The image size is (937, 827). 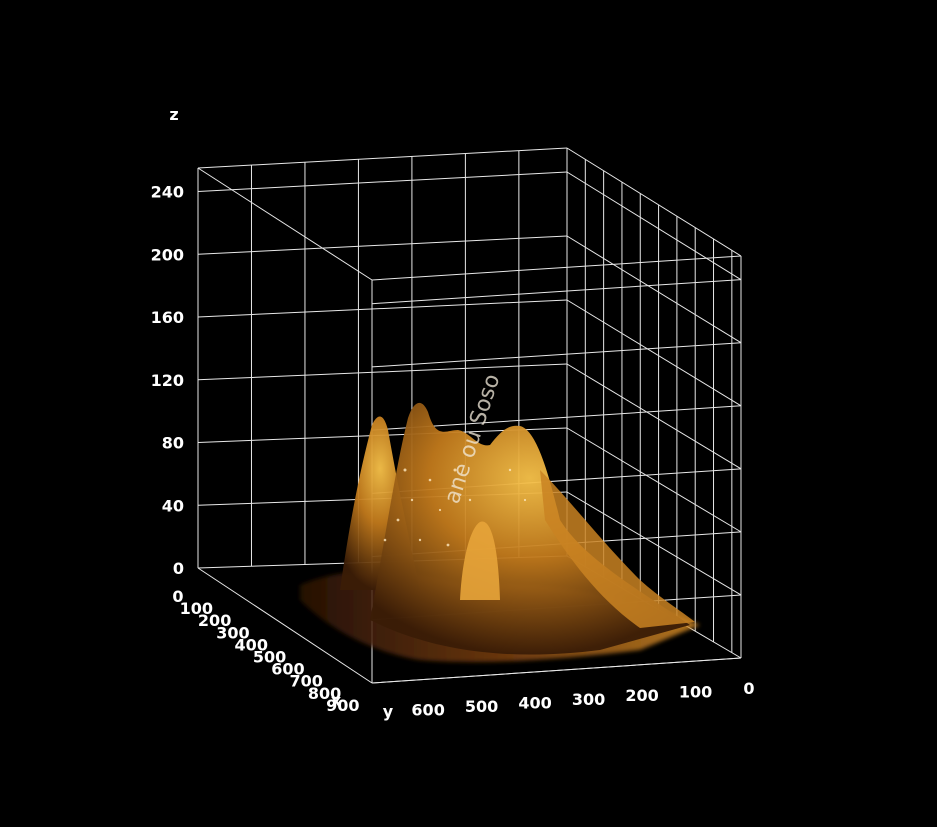 What do you see at coordinates (178, 568) in the screenshot?
I see `z-tick-label: 0` at bounding box center [178, 568].